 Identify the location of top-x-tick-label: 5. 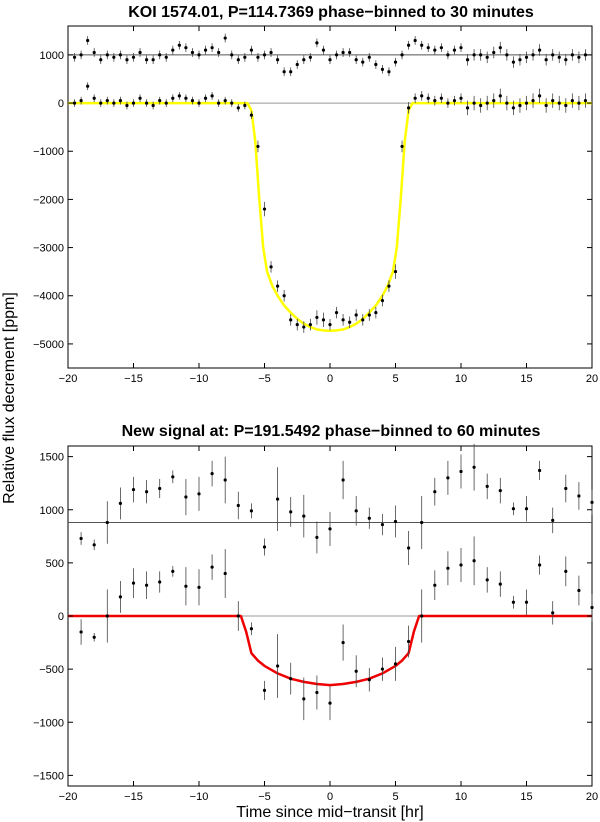
(395, 379).